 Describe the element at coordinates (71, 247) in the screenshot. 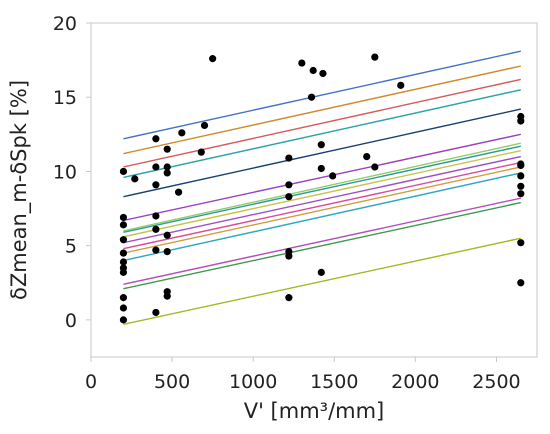

I see `y-tick-label: 5` at that location.